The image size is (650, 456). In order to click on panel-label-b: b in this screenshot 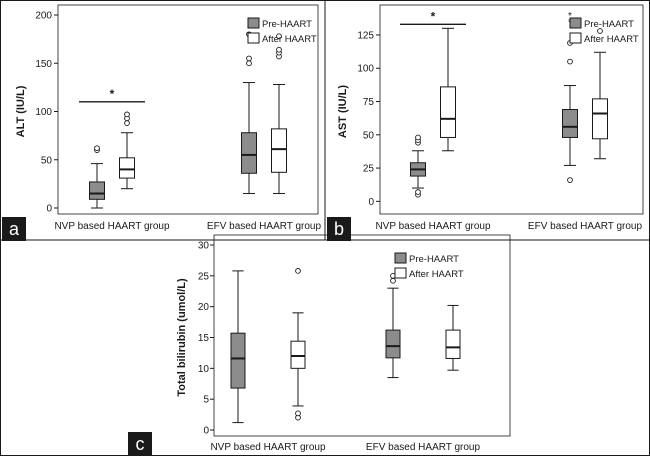, I will do `click(339, 229)`.